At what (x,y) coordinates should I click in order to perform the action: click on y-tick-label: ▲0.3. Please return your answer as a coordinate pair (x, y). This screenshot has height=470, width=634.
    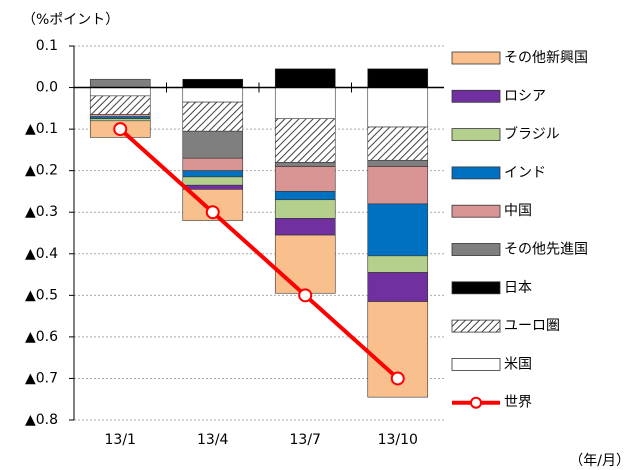
    Looking at the image, I should click on (41, 212).